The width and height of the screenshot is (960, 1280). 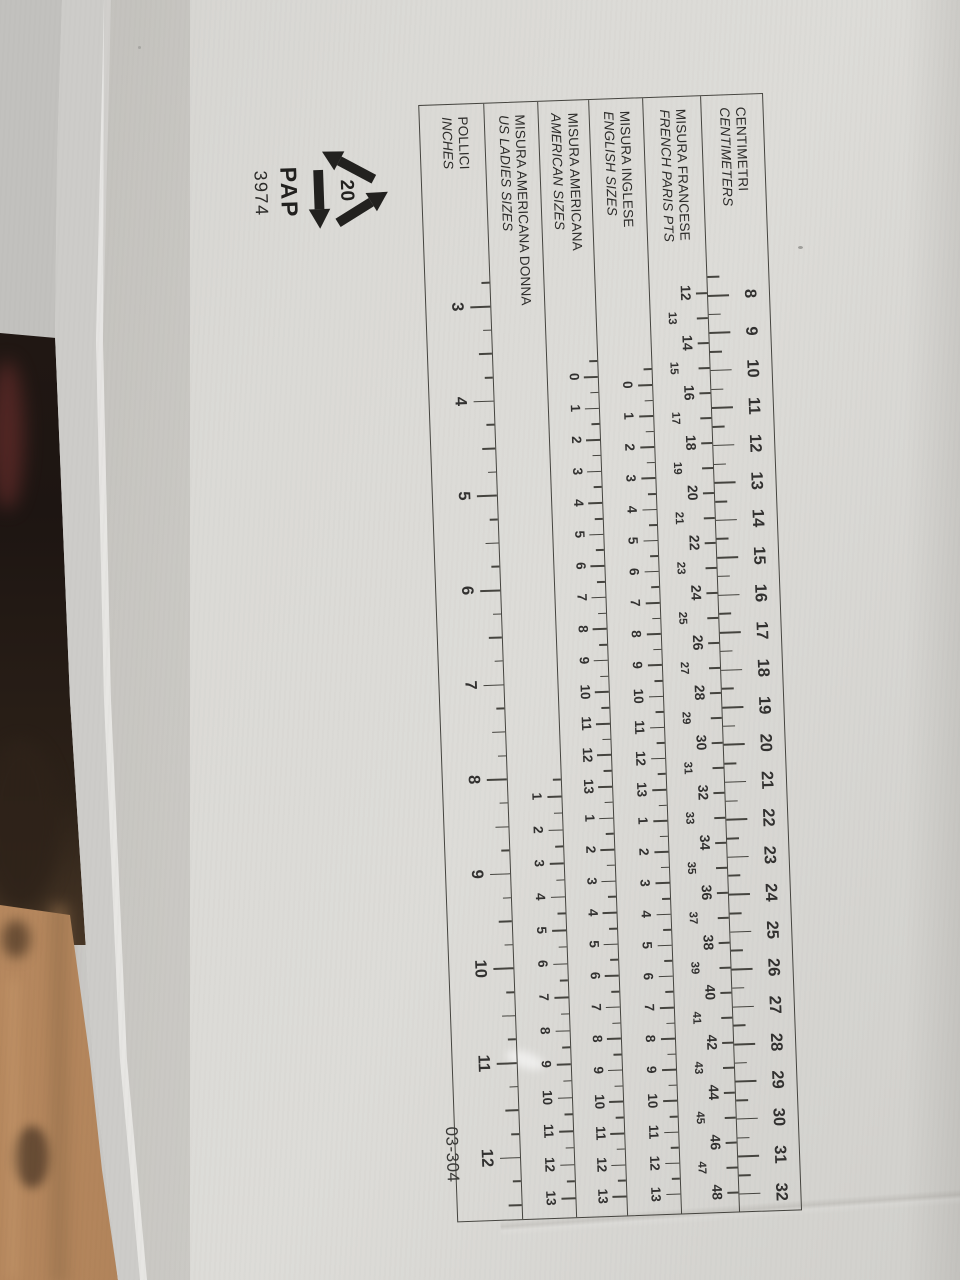 I want to click on scale-number: 34, so click(x=705, y=842).